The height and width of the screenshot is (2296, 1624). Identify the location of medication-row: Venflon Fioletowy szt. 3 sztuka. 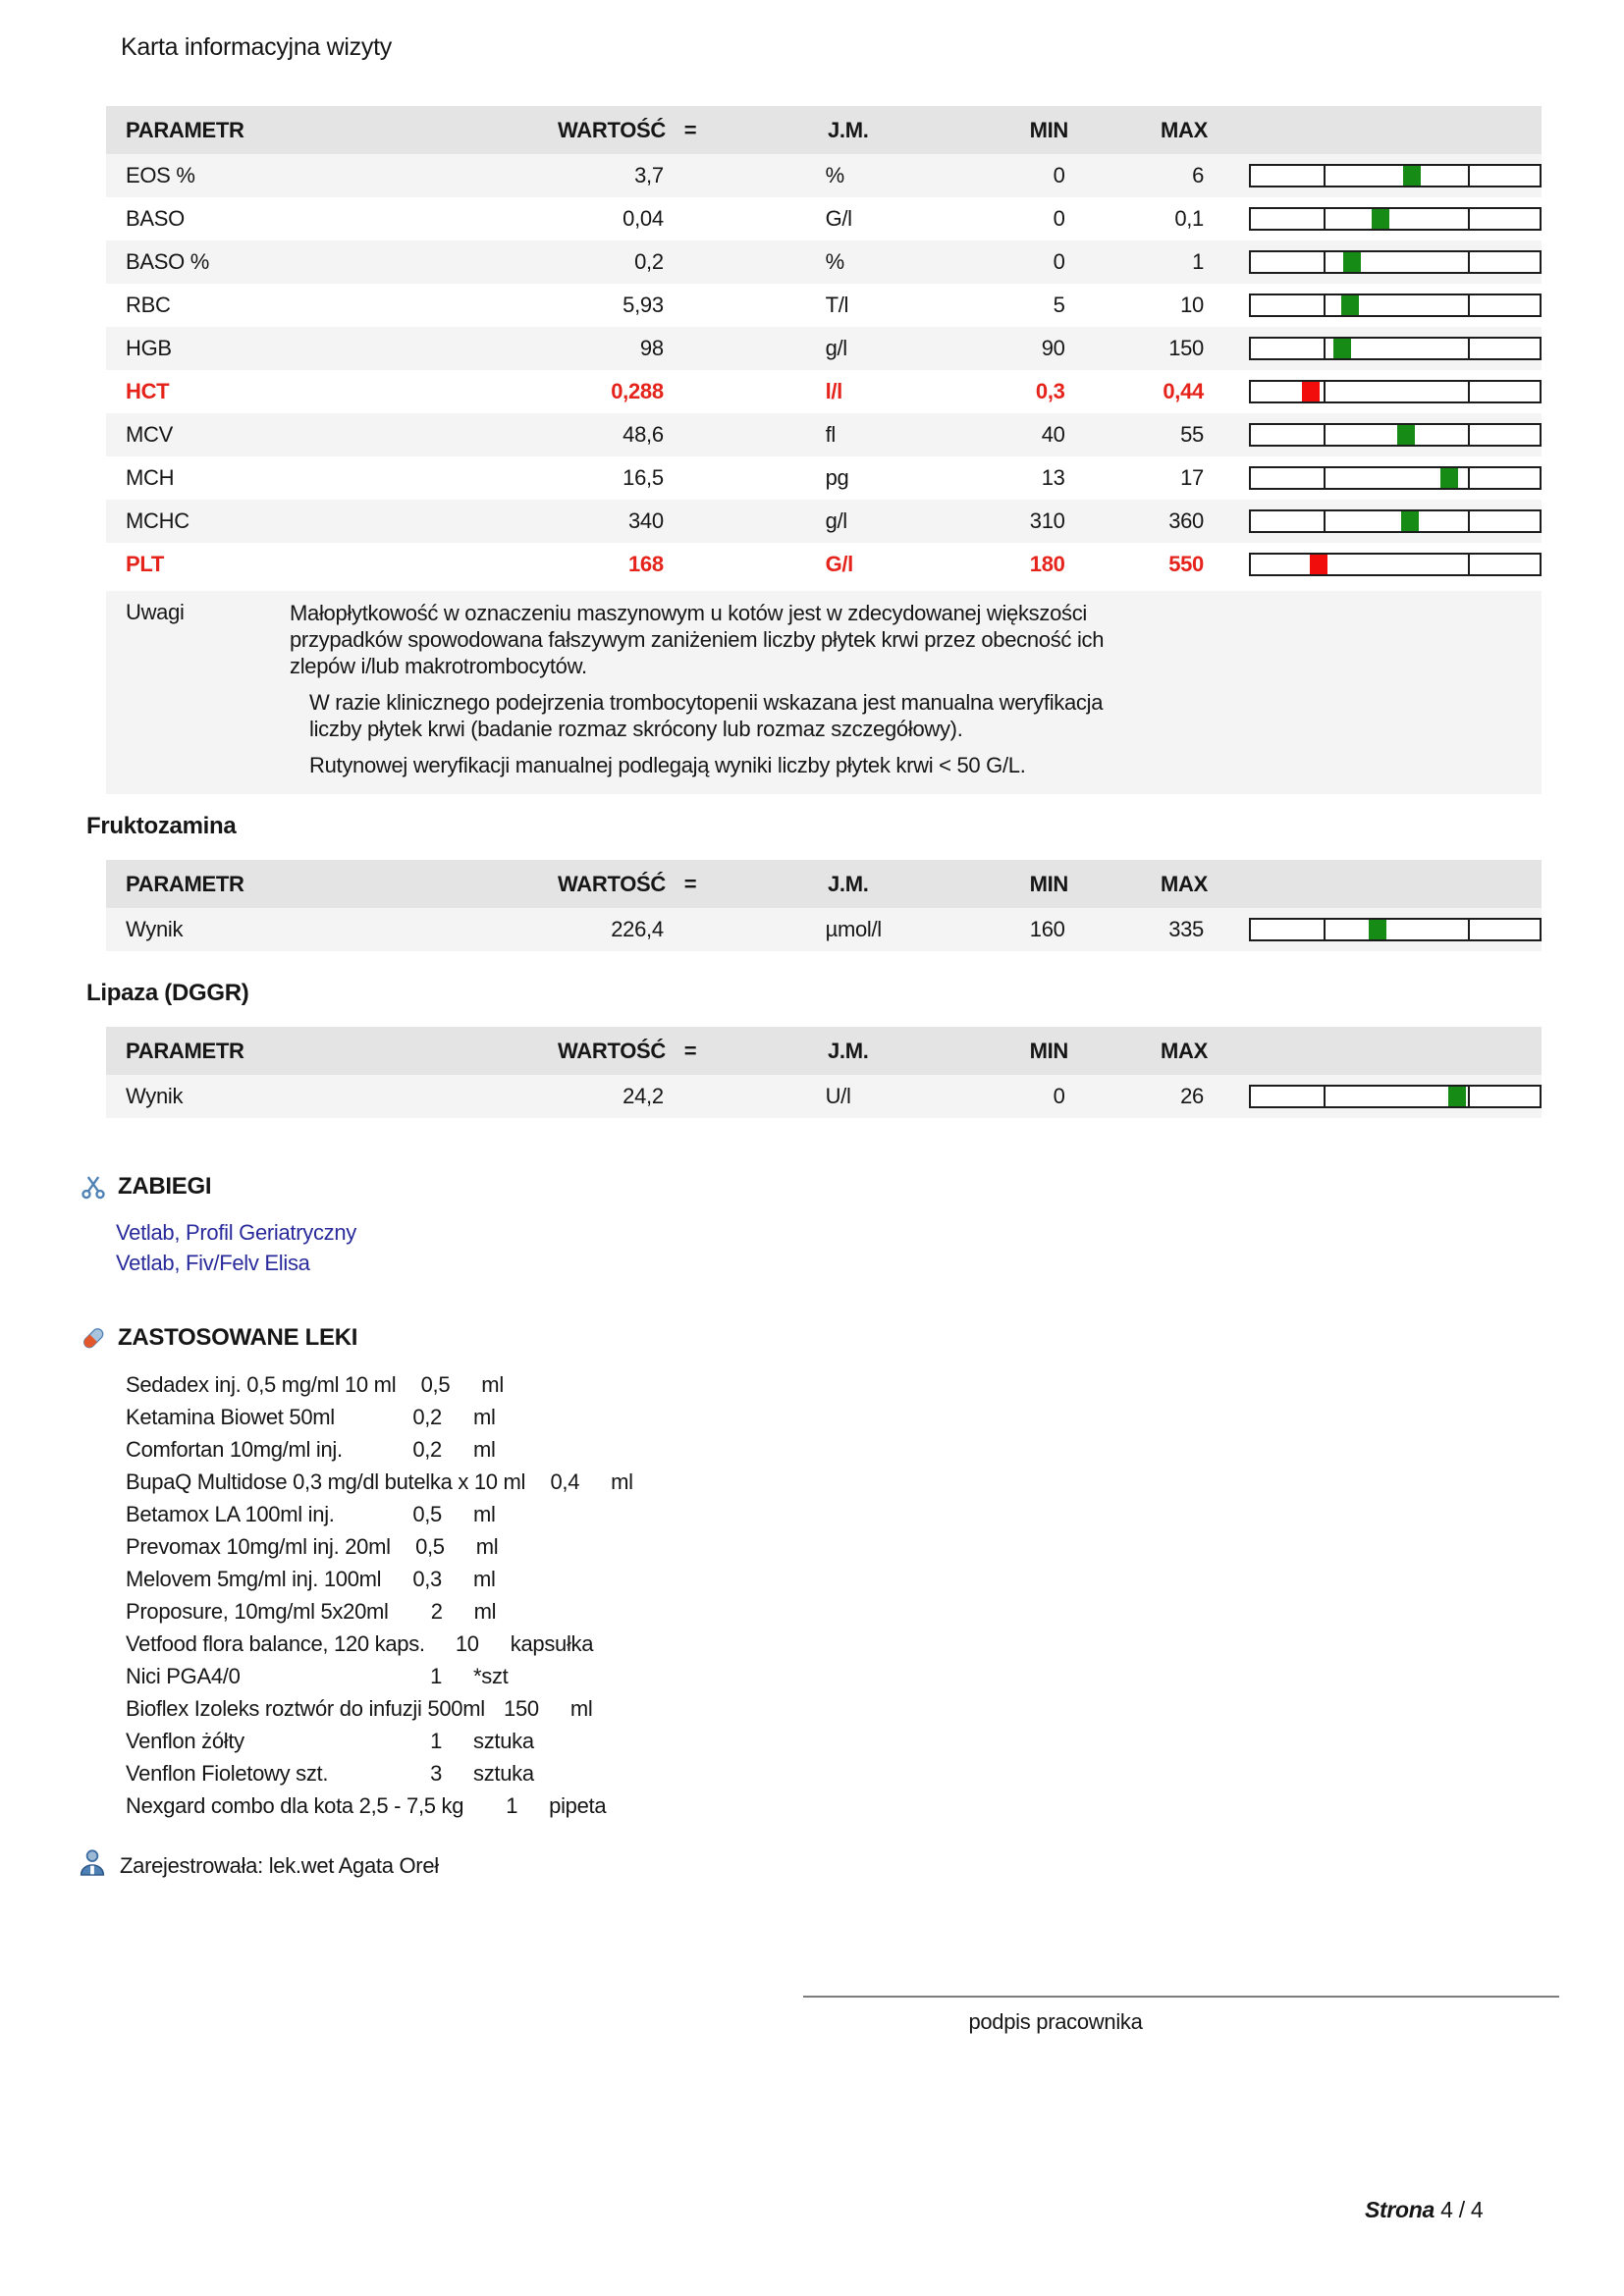
(379, 1773).